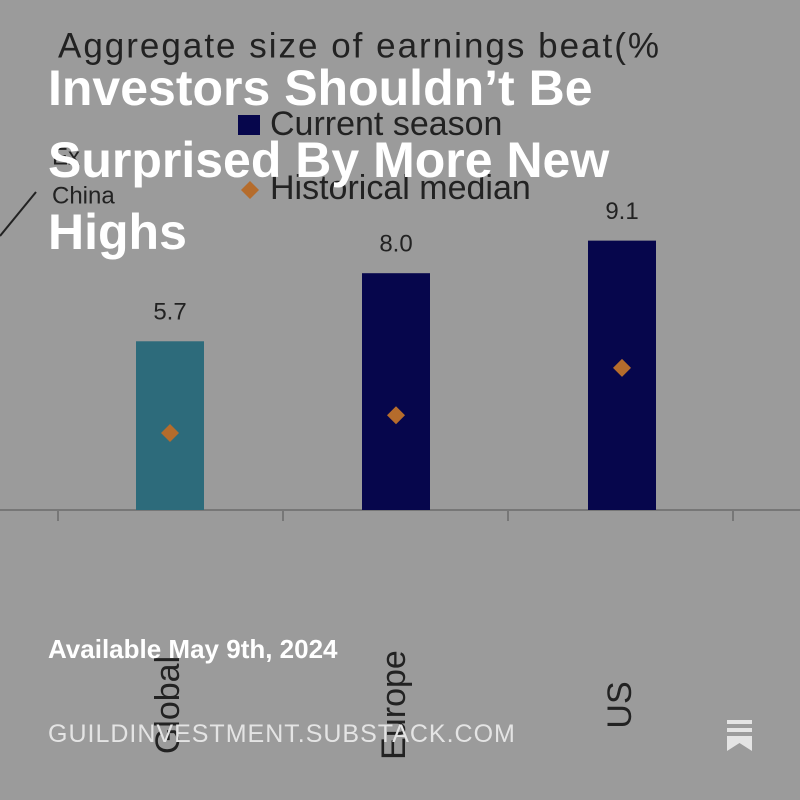 The image size is (800, 800). What do you see at coordinates (395, 244) in the screenshot?
I see `value-label: 8.0` at bounding box center [395, 244].